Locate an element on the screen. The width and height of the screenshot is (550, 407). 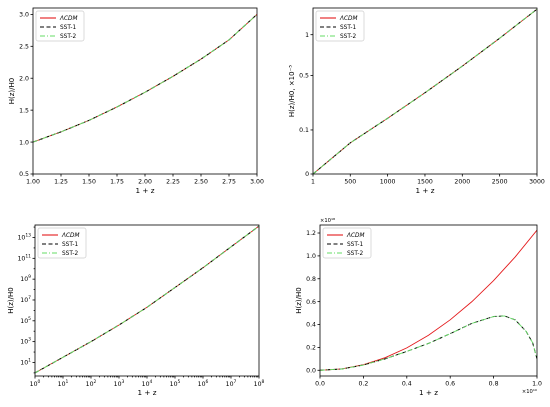
x-tick-label: 10³ is located at coordinates (119, 383).